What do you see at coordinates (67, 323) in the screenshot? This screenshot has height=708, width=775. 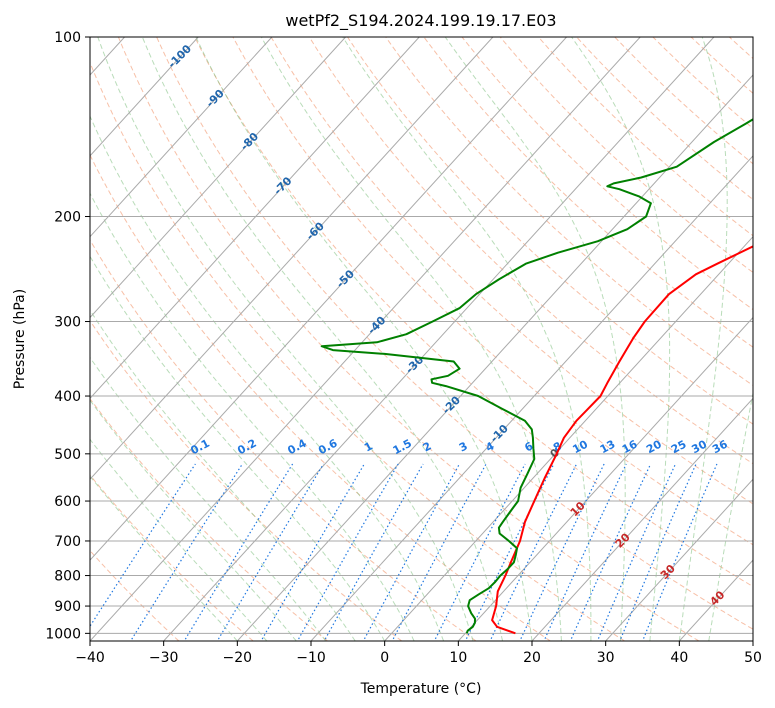 I see `y-tick-label: 300` at bounding box center [67, 323].